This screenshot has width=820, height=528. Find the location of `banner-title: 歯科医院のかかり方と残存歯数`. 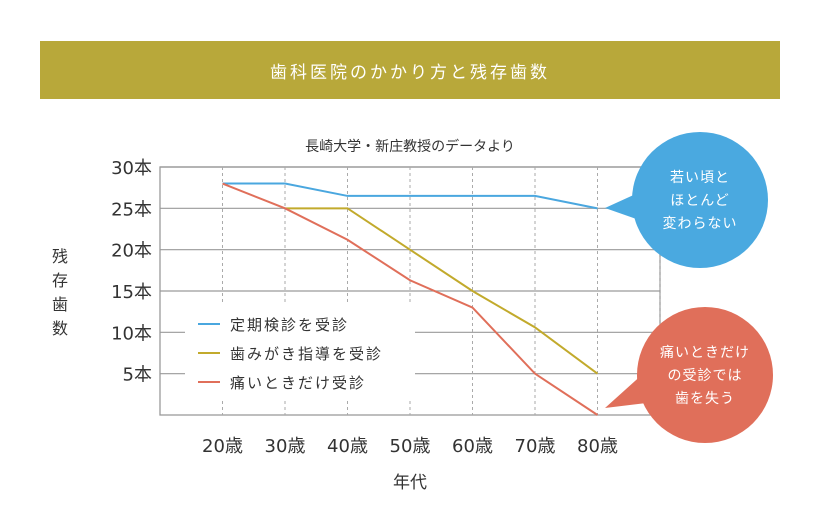

banner-title: 歯科医院のかかり方と残存歯数 is located at coordinates (410, 70).